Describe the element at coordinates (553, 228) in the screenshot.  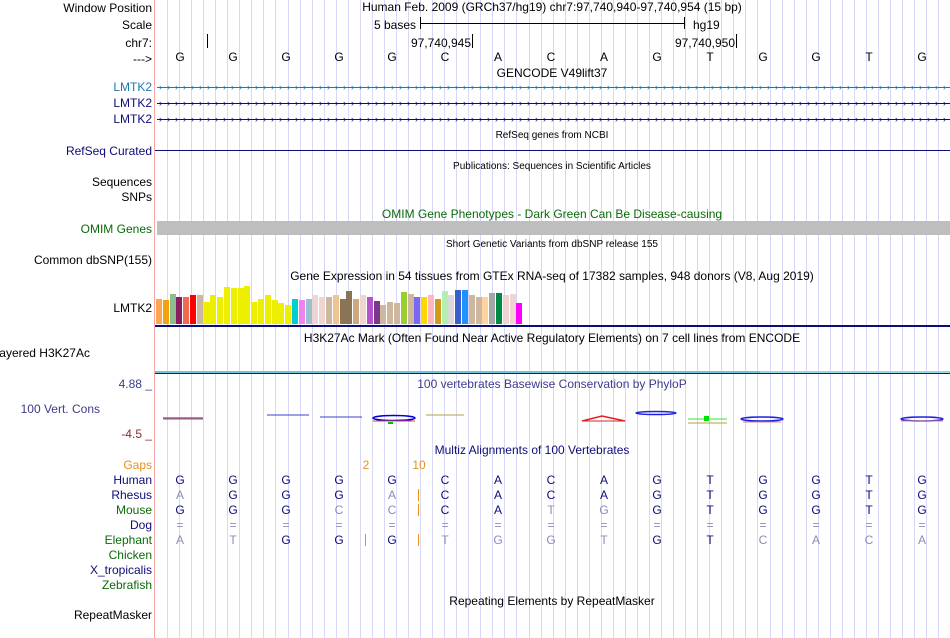
I see `omim-gene-bar` at that location.